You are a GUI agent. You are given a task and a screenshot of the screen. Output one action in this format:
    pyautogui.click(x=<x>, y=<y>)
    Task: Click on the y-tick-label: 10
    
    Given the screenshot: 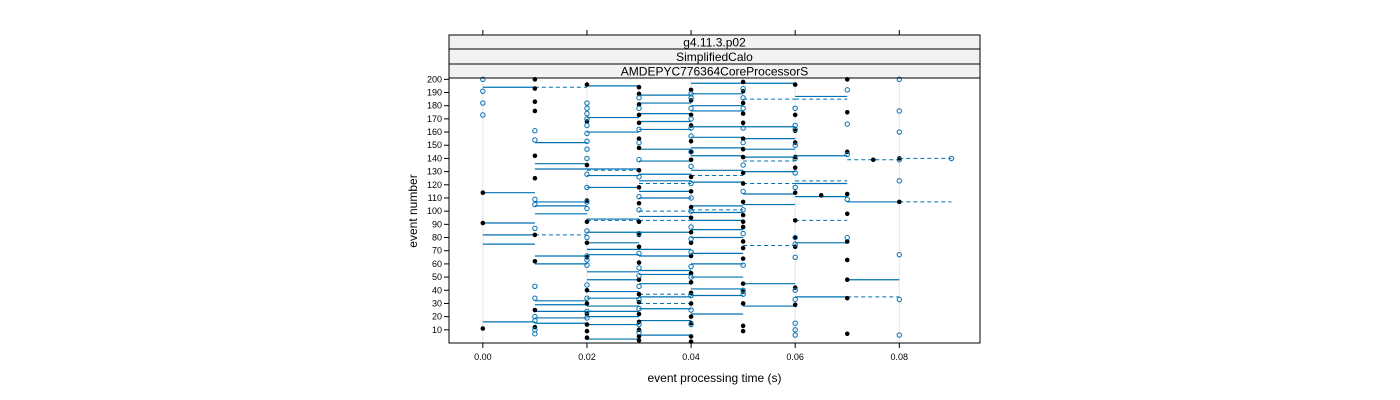 What is the action you would take?
    pyautogui.click(x=437, y=330)
    